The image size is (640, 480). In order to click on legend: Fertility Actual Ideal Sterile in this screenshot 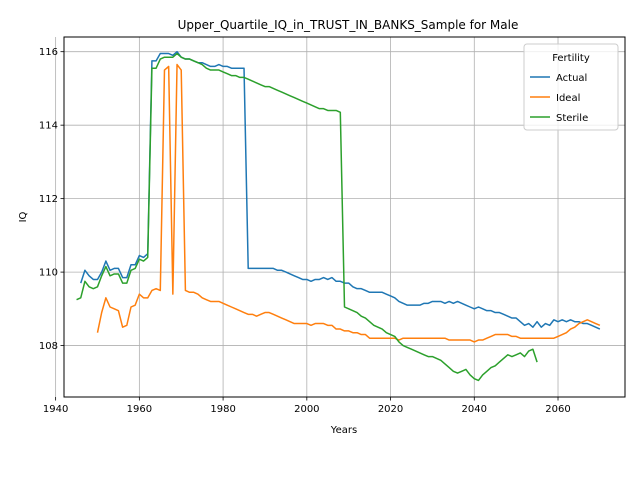, I will do `click(571, 87)`.